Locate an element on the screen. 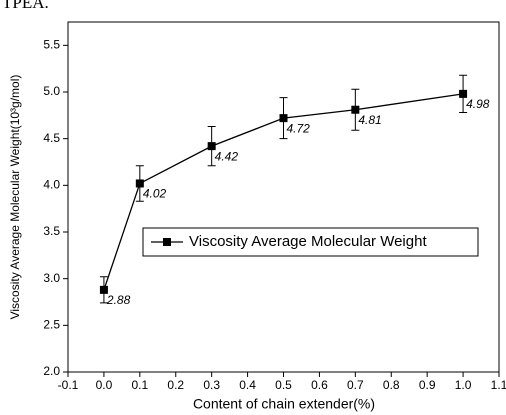  x-tick-label: 0.9 is located at coordinates (427, 385).